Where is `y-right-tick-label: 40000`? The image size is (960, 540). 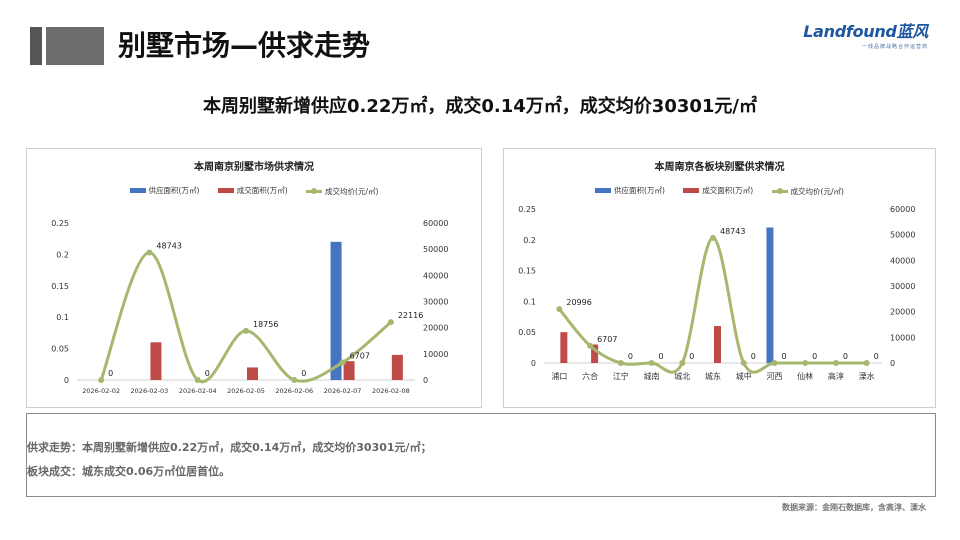 y-right-tick-label: 40000 is located at coordinates (435, 275).